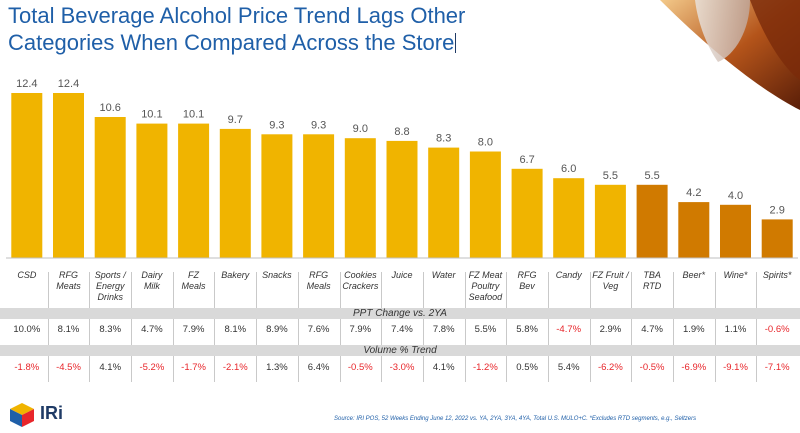 The image size is (800, 433). Describe the element at coordinates (735, 275) in the screenshot. I see `category-label: Wine*` at that location.